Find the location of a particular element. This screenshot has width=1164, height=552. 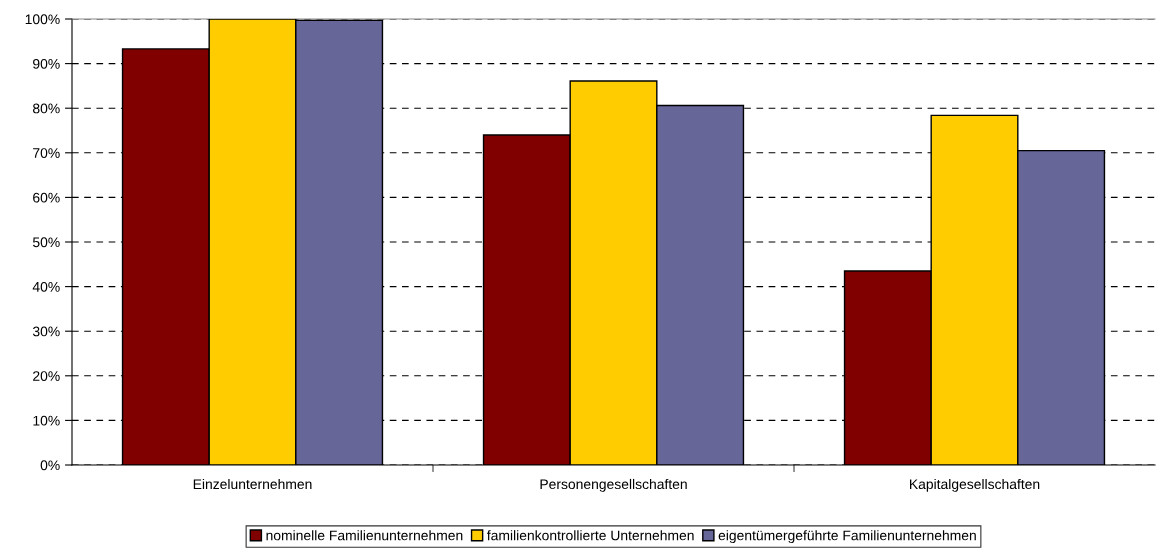

legend-label: eigentümergeführte Familienunternehmen is located at coordinates (847, 537).